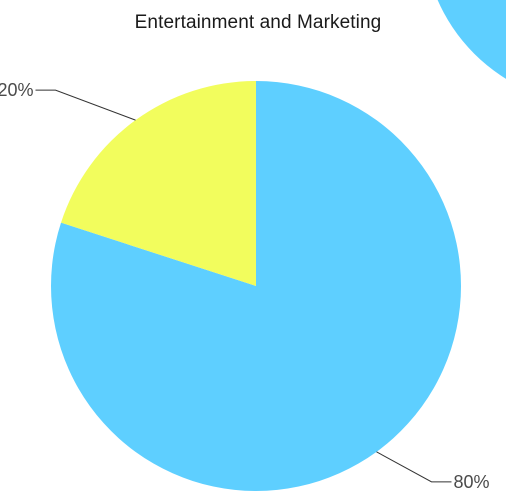  I want to click on chart-title: Entertainment and Marketing, so click(258, 22).